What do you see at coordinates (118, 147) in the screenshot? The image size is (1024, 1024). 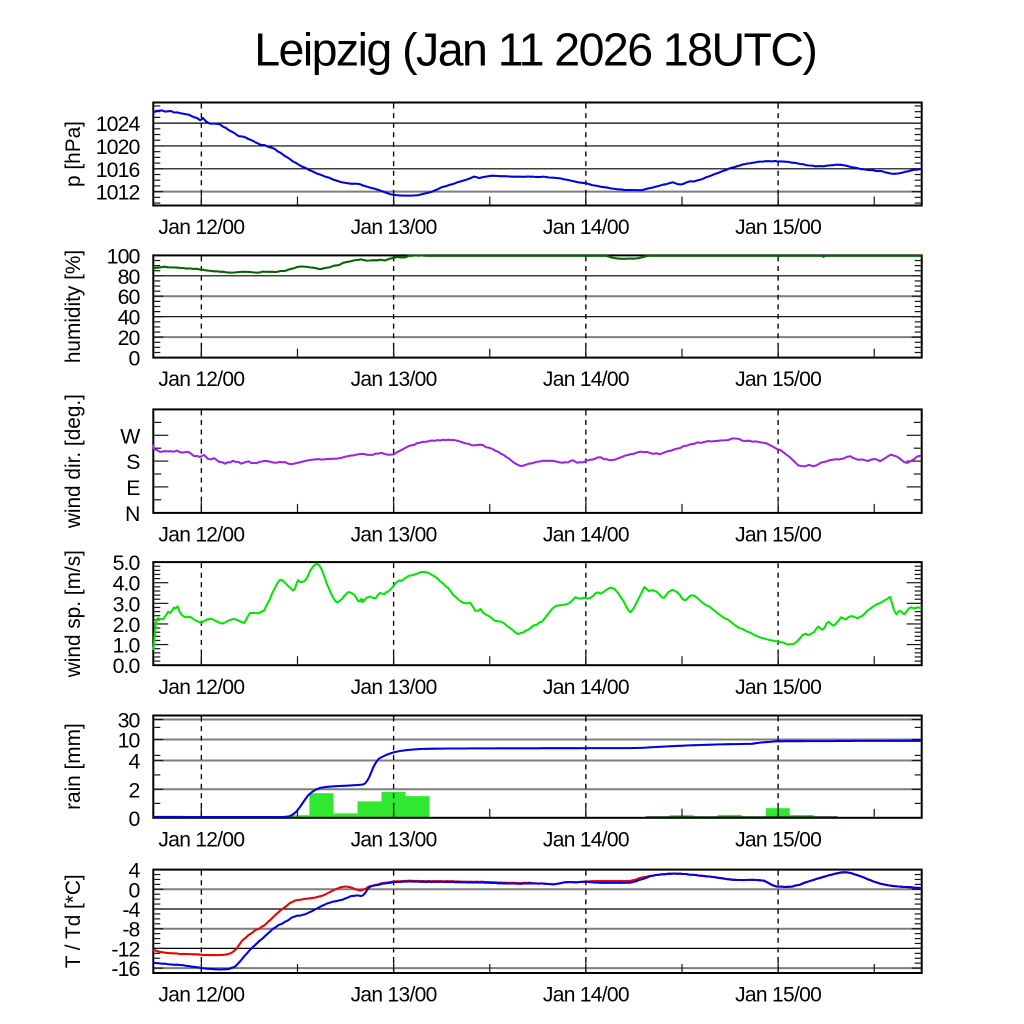 I see `svg-text: 1020` at bounding box center [118, 147].